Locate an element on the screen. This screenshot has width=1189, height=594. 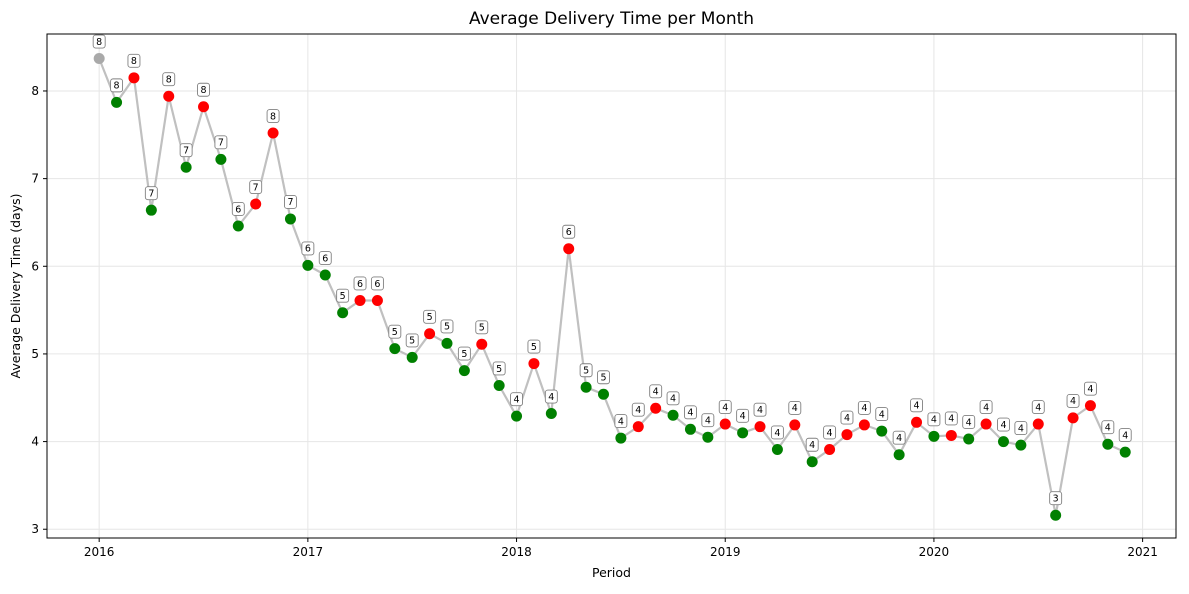
y-tick-label: 8 is located at coordinates (35, 91).